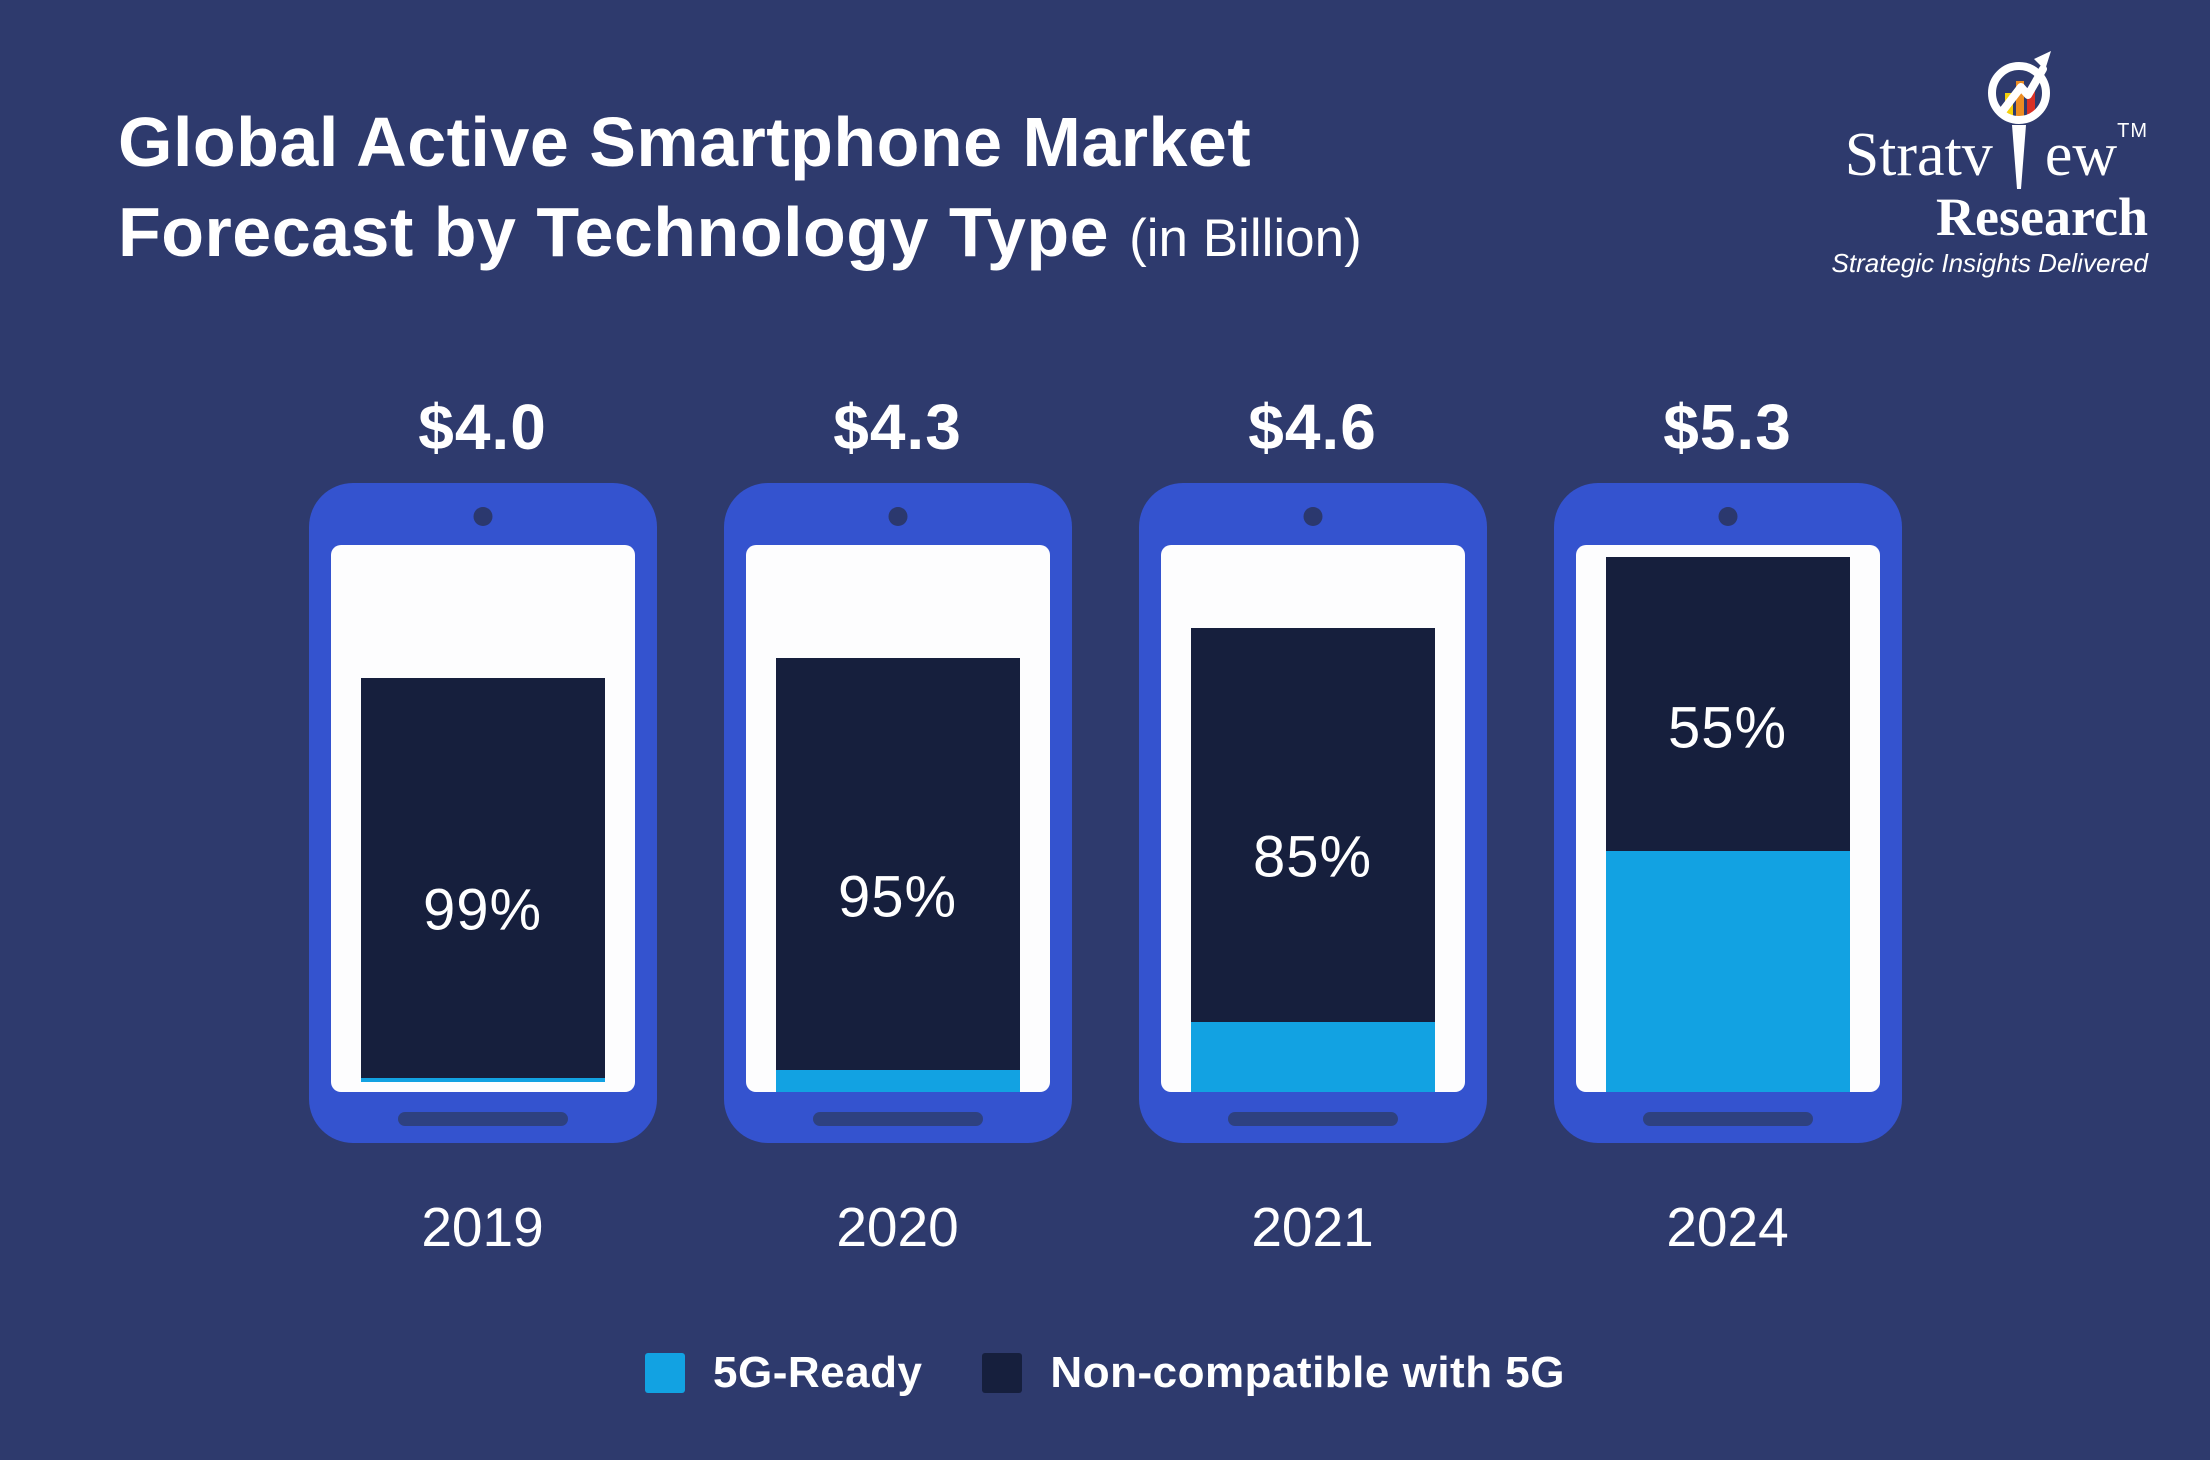  Describe the element at coordinates (2132, 131) in the screenshot. I see `trademark-symbol: TM` at that location.